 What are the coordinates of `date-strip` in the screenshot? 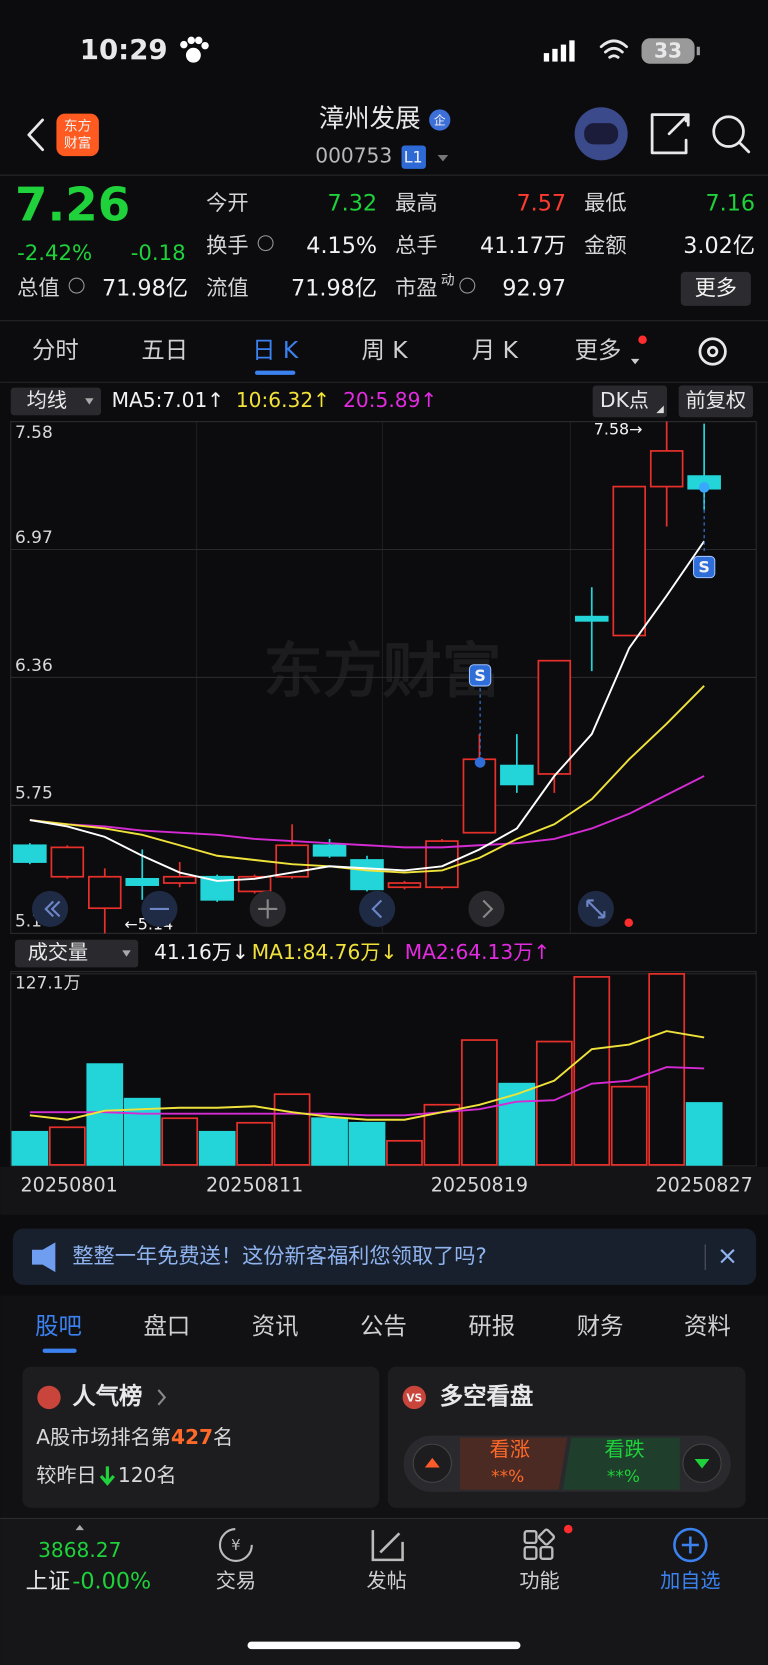 It's located at (384, 1190).